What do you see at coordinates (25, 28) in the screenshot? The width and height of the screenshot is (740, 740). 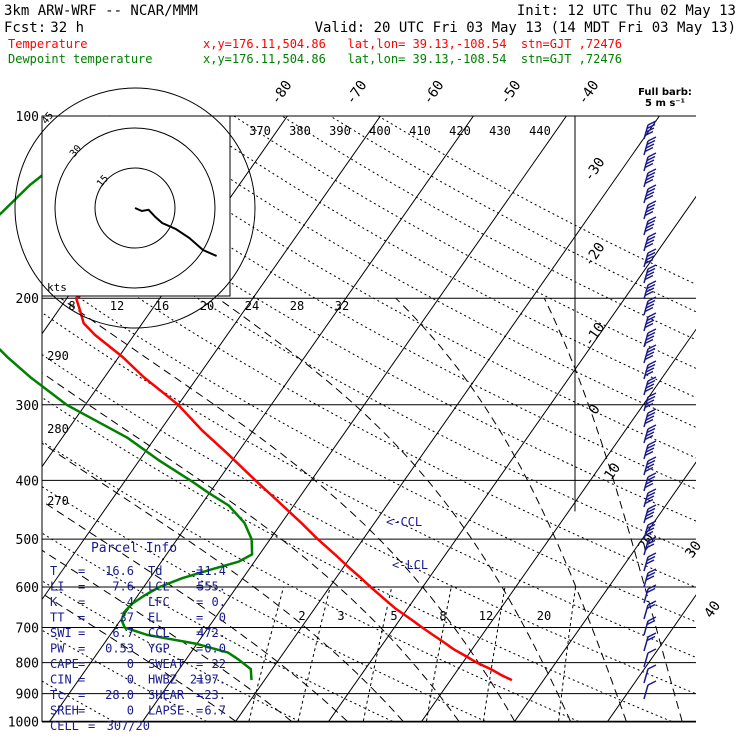 I see `header-forecast-label: Fcst:` at bounding box center [25, 28].